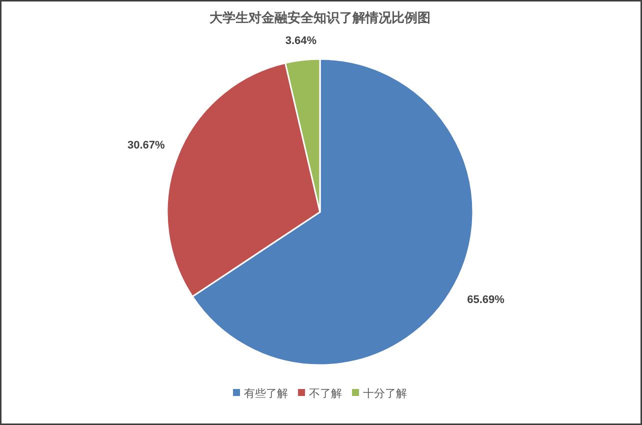 Image resolution: width=642 pixels, height=425 pixels. What do you see at coordinates (385, 393) in the screenshot?
I see `legend-label: 十分了解` at bounding box center [385, 393].